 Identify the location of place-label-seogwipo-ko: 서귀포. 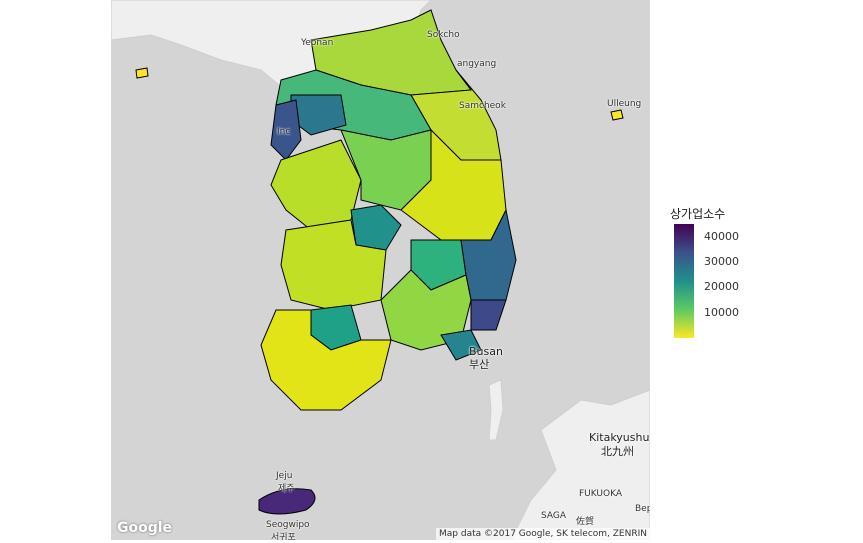
(283, 536).